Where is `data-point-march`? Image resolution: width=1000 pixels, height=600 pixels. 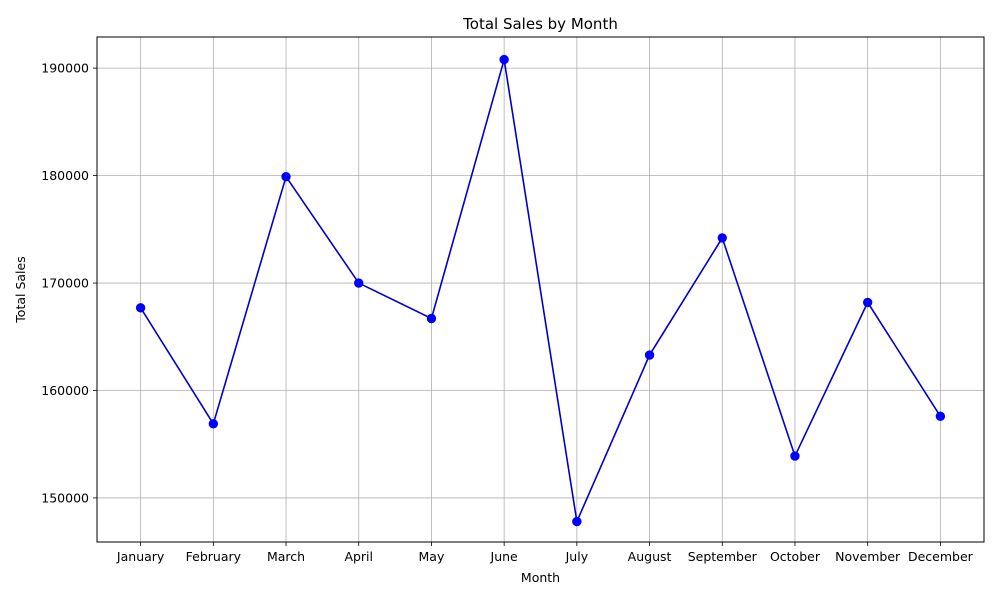 data-point-march is located at coordinates (286, 176).